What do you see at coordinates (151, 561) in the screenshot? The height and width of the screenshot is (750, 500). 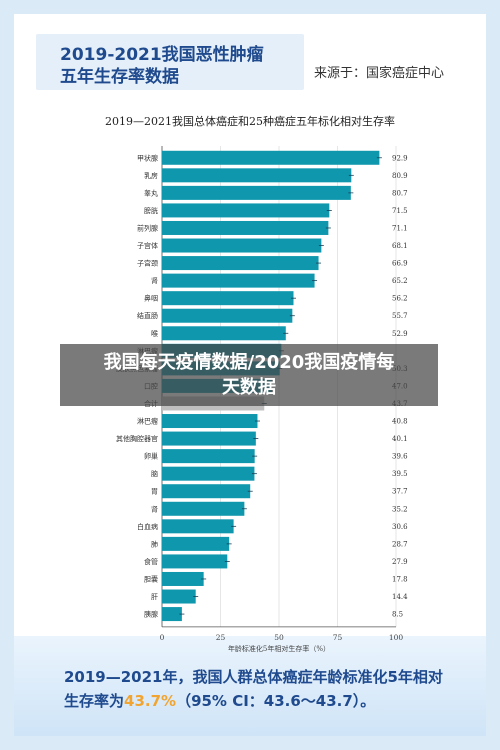 I see `category-label: 食管` at bounding box center [151, 561].